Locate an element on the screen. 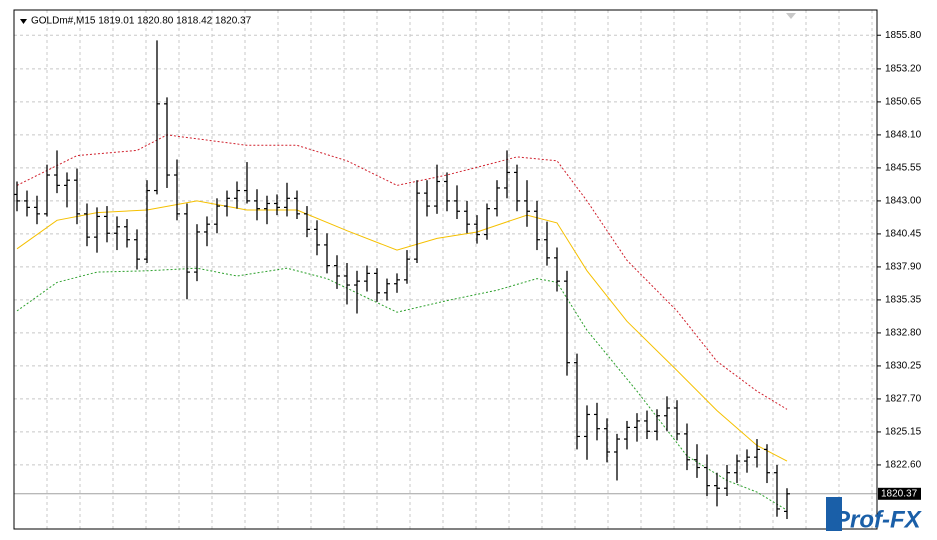 This screenshot has width=937, height=540. y-tick-label: 1843.00 is located at coordinates (903, 201).